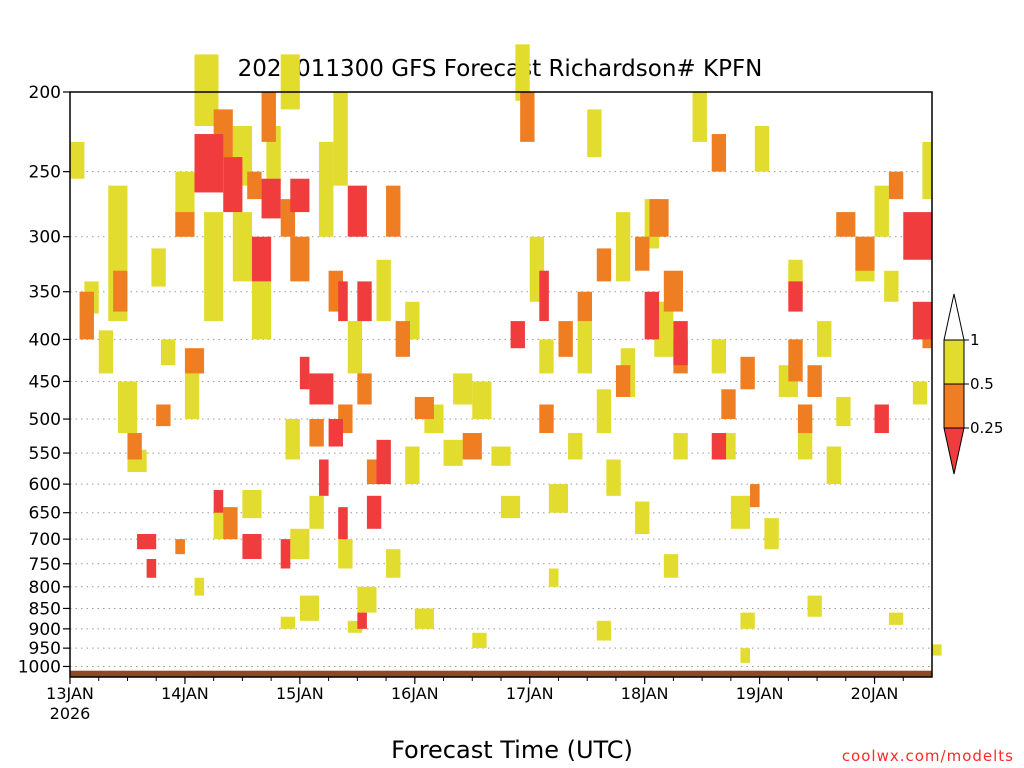  What do you see at coordinates (45, 514) in the screenshot?
I see `y-tick-label-650: 650` at bounding box center [45, 514].